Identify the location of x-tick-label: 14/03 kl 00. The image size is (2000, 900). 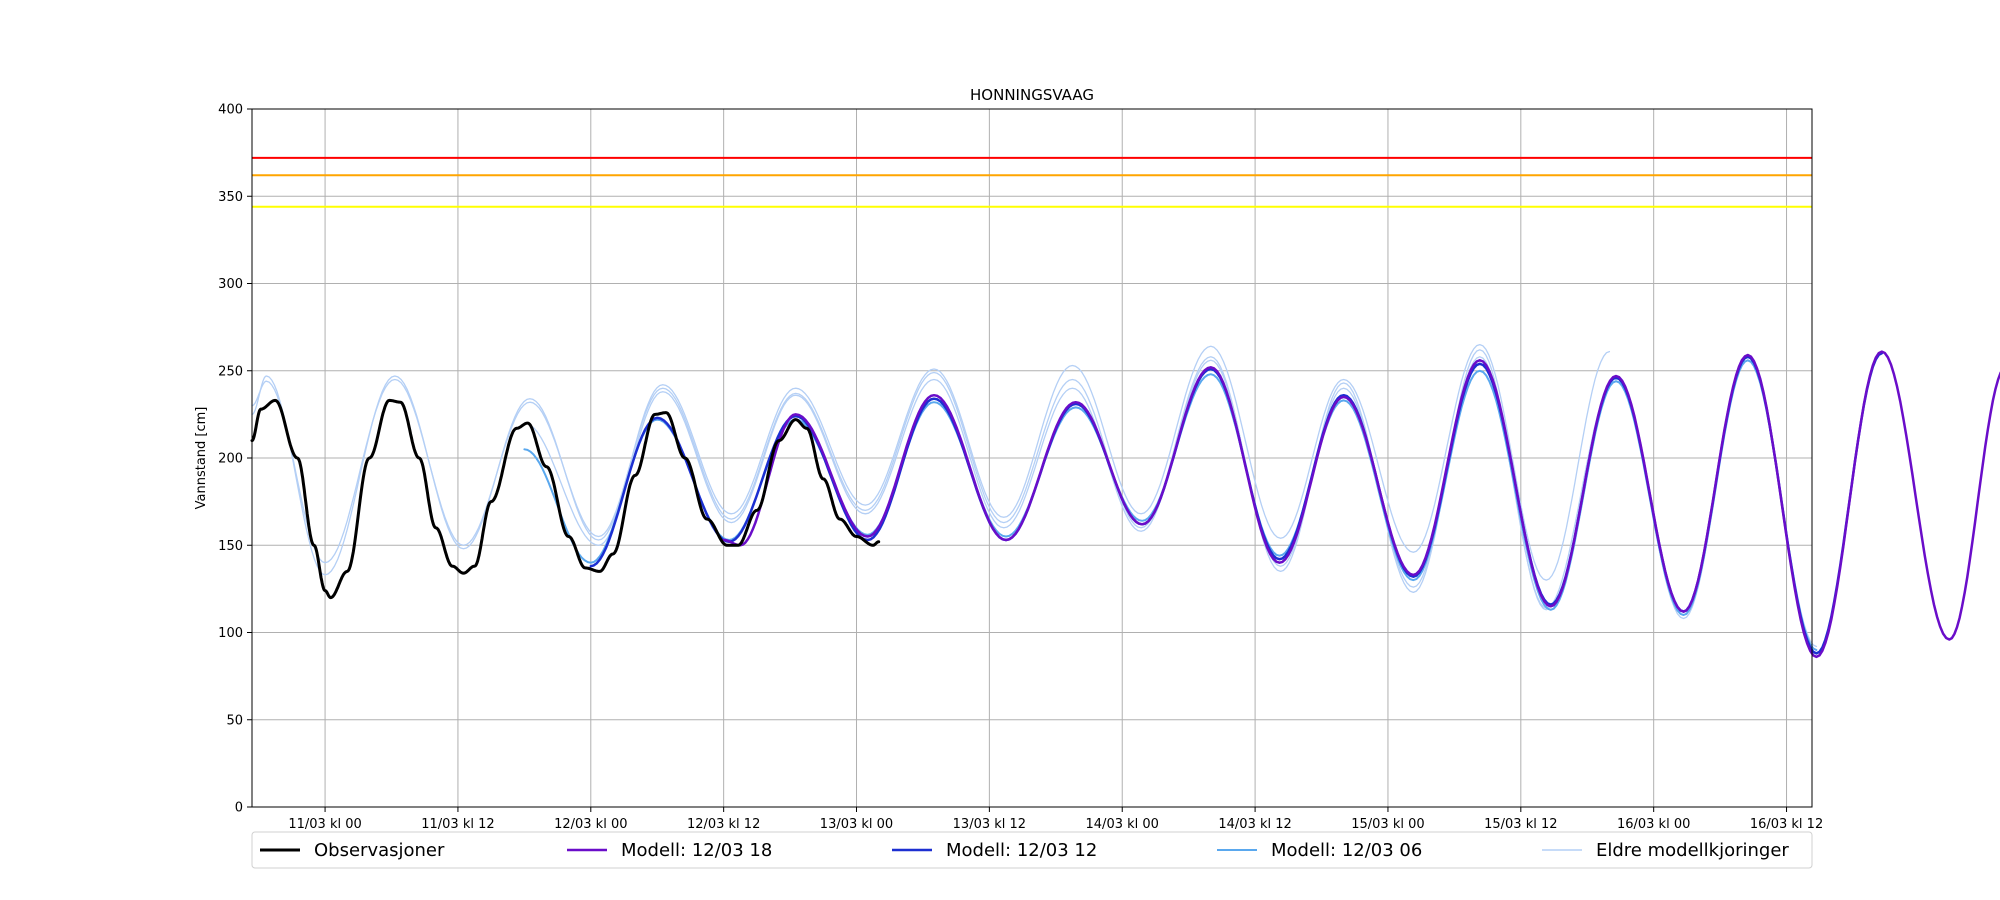
(1122, 824).